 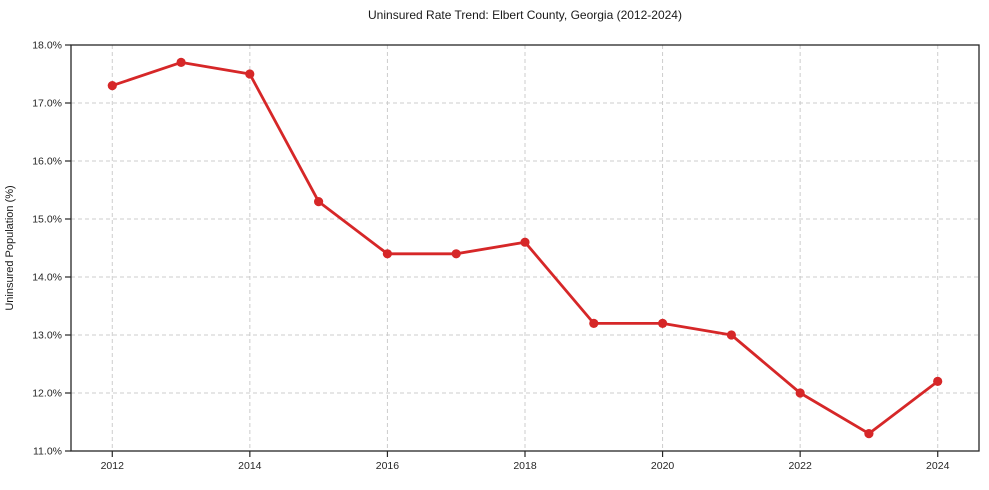 What do you see at coordinates (47, 162) in the screenshot?
I see `y-tick-label: 16.0%` at bounding box center [47, 162].